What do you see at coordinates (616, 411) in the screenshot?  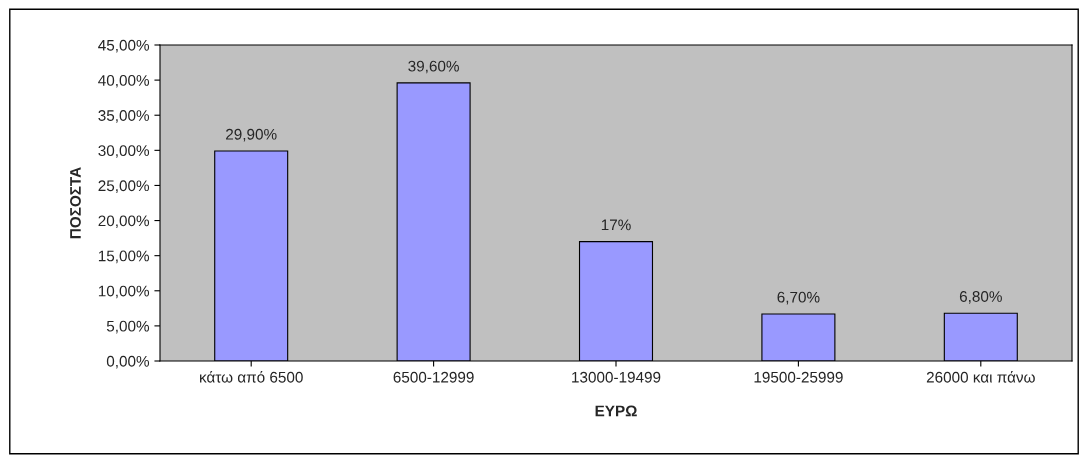 I see `x-axis-title: ΕΥΡΩ` at bounding box center [616, 411].